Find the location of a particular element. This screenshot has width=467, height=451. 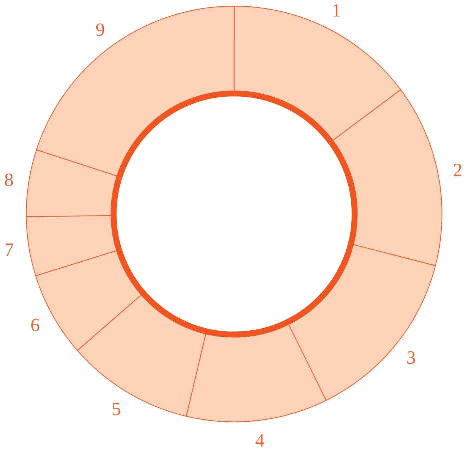

slice-label: 9 is located at coordinates (100, 30).